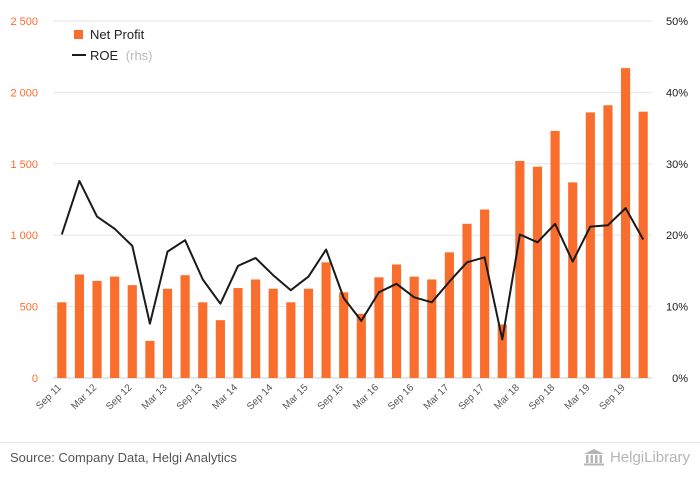 The image size is (700, 483). Describe the element at coordinates (677, 165) in the screenshot. I see `right-axis-tick-label: 30%` at that location.